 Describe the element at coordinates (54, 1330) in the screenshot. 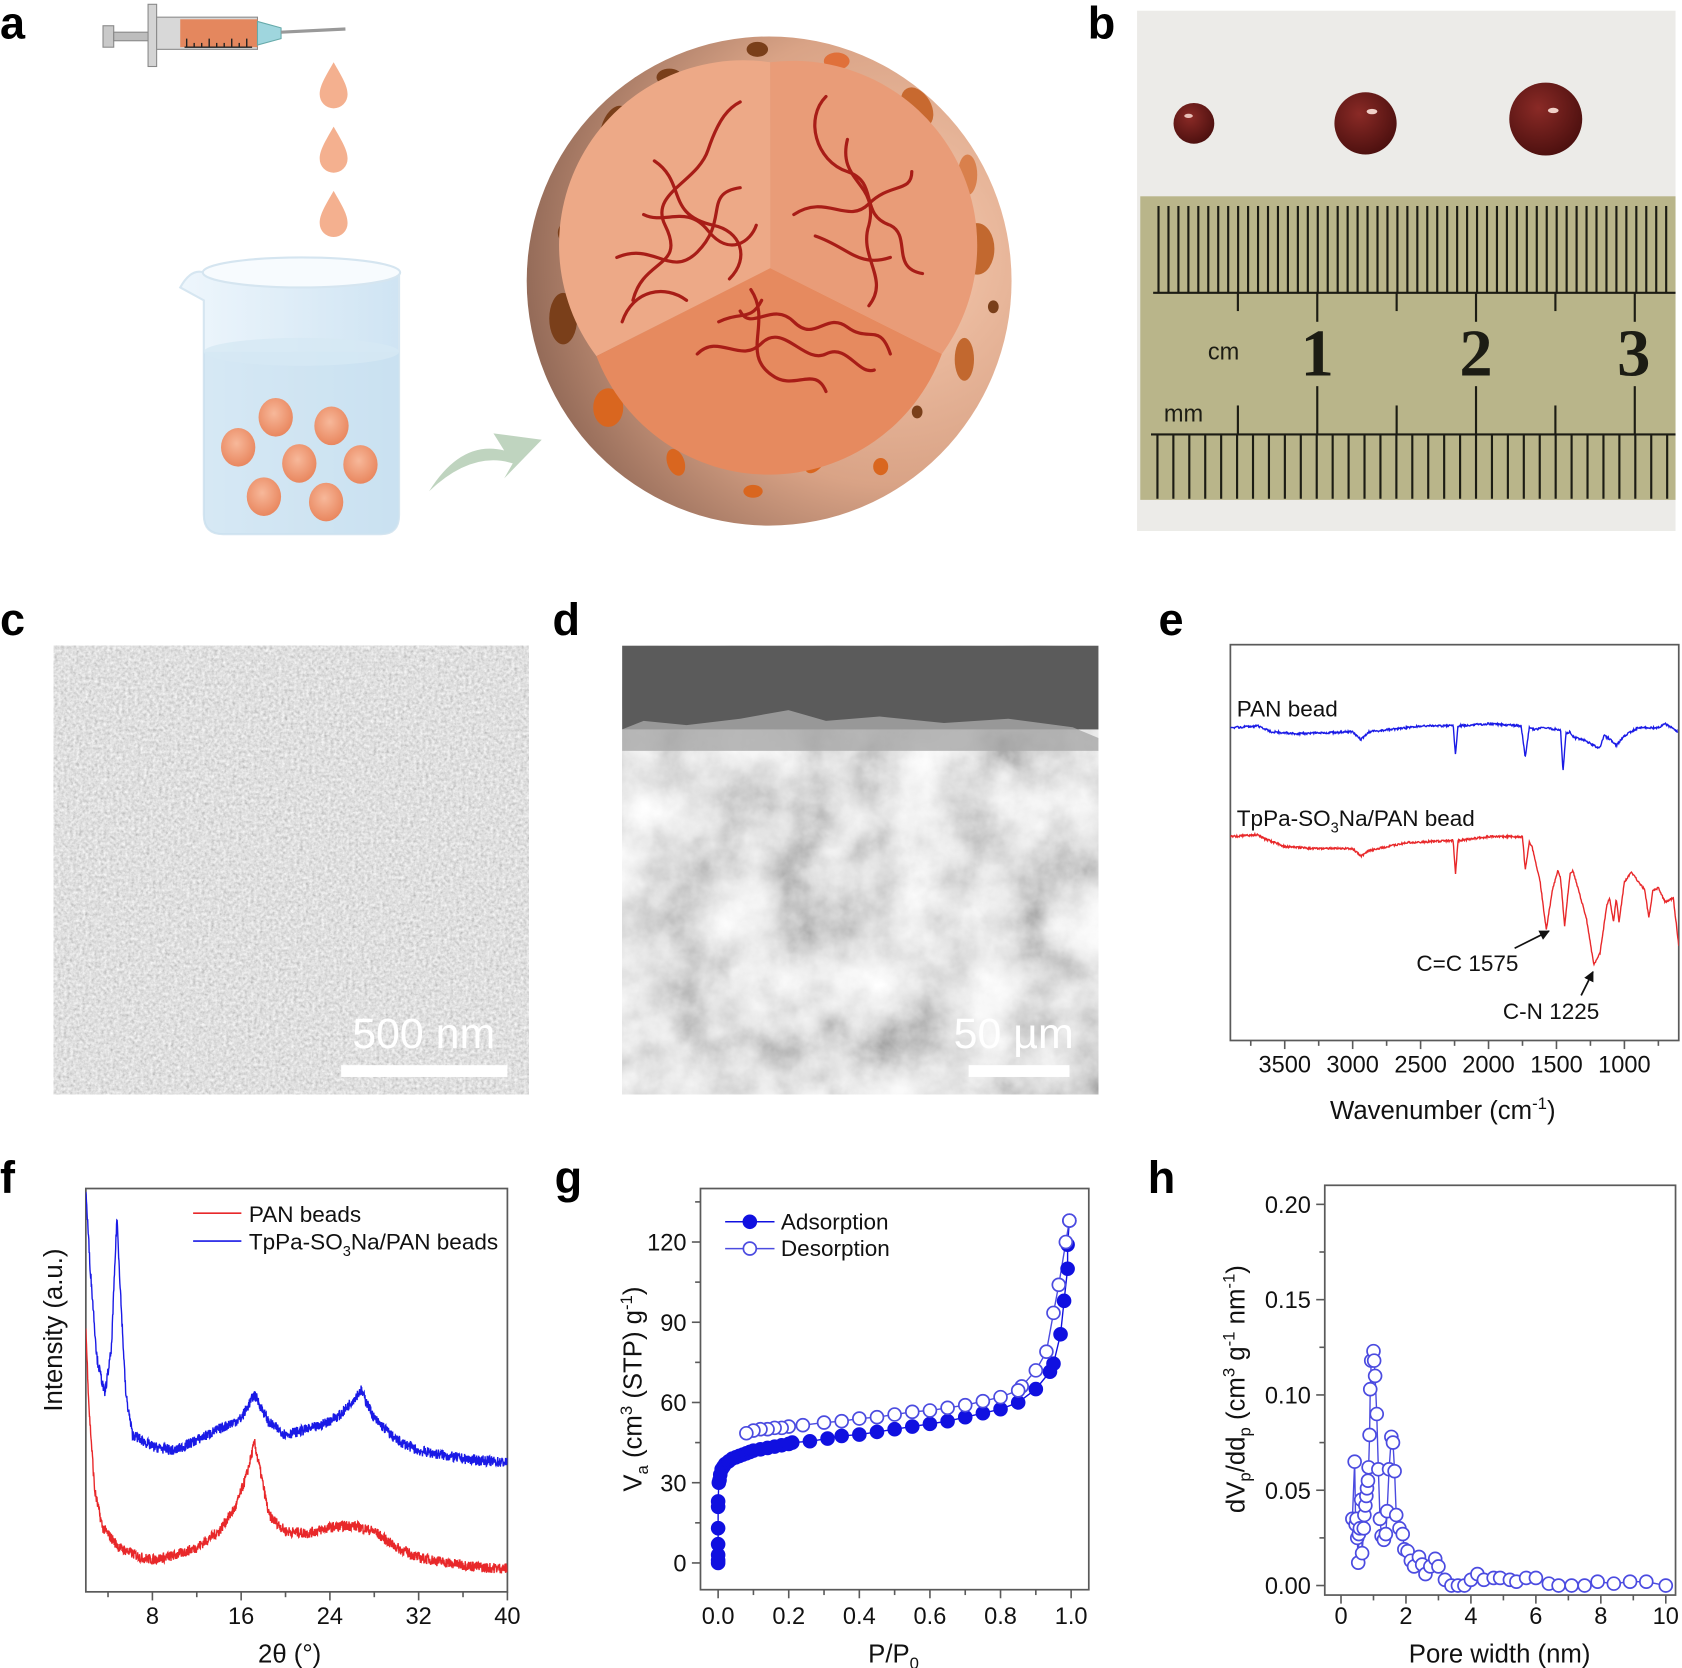

I see `y-axis-label: Intensity (a.u.)` at that location.